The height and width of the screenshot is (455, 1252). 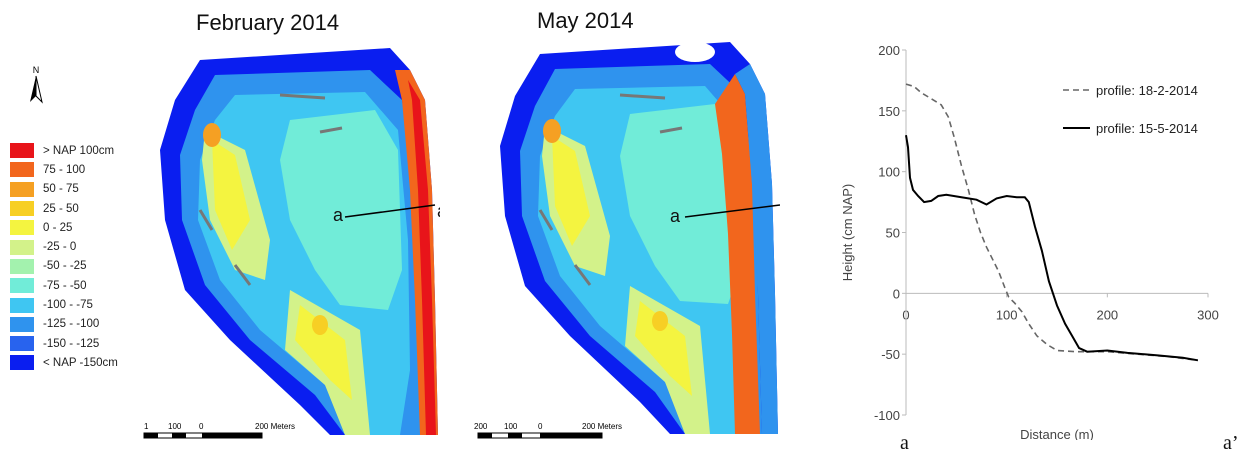 I want to click on legend-label: -100 - -75, so click(x=68, y=305).